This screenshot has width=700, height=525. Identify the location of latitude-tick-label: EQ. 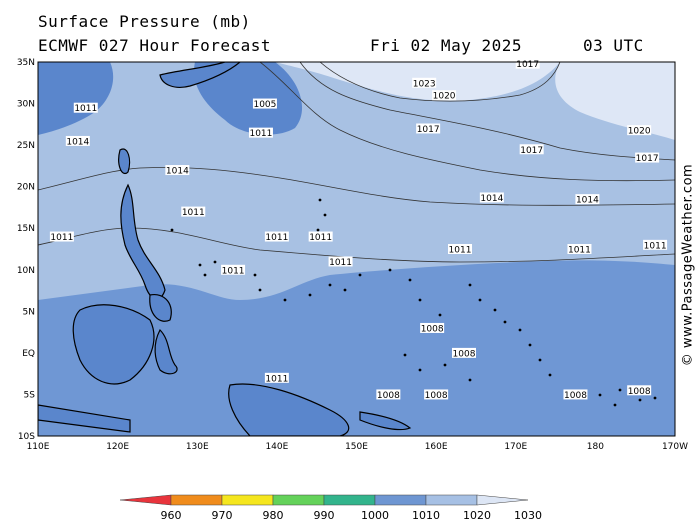
(28, 354).